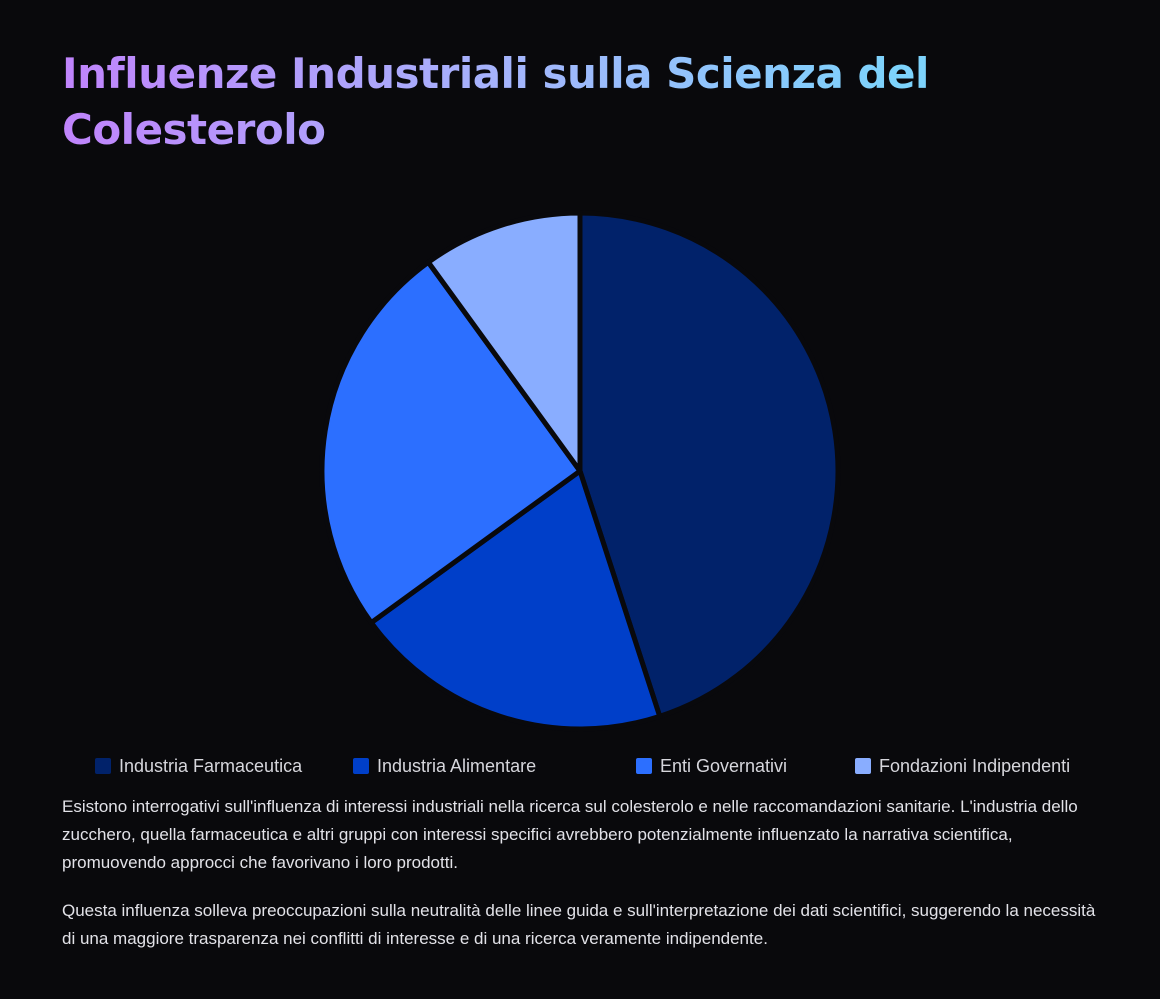 The height and width of the screenshot is (999, 1160). I want to click on legend-swatch-farmaceutica, so click(103, 766).